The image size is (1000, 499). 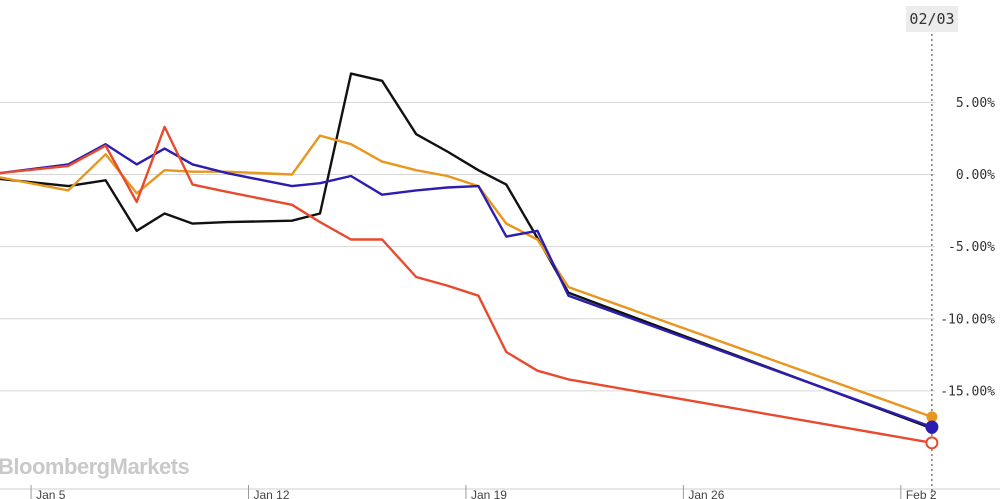 I want to click on bloomberg-logo: BloombergMarkets, so click(x=95, y=466).